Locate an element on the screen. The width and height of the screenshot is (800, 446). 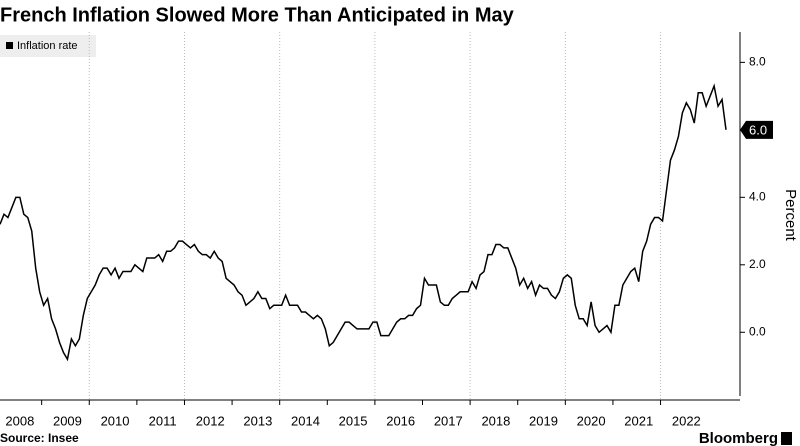
y-tick-label: 4.0 is located at coordinates (757, 196).